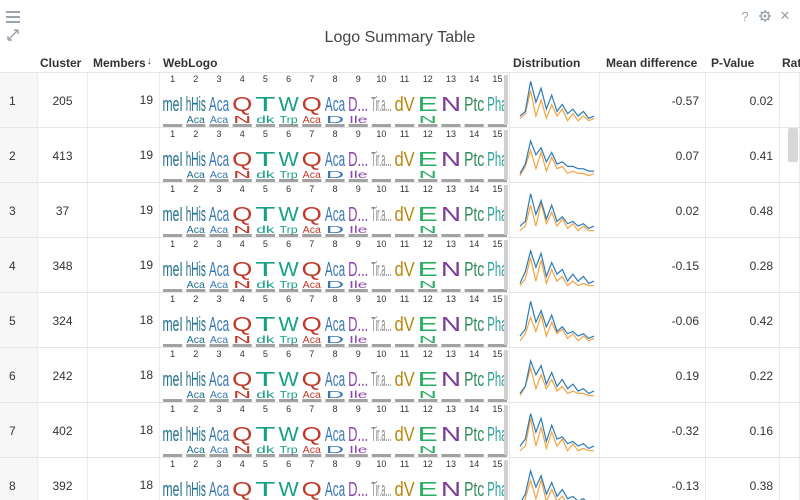 This screenshot has height=500, width=800. I want to click on weblogo-letter-top: meI, so click(173, 270).